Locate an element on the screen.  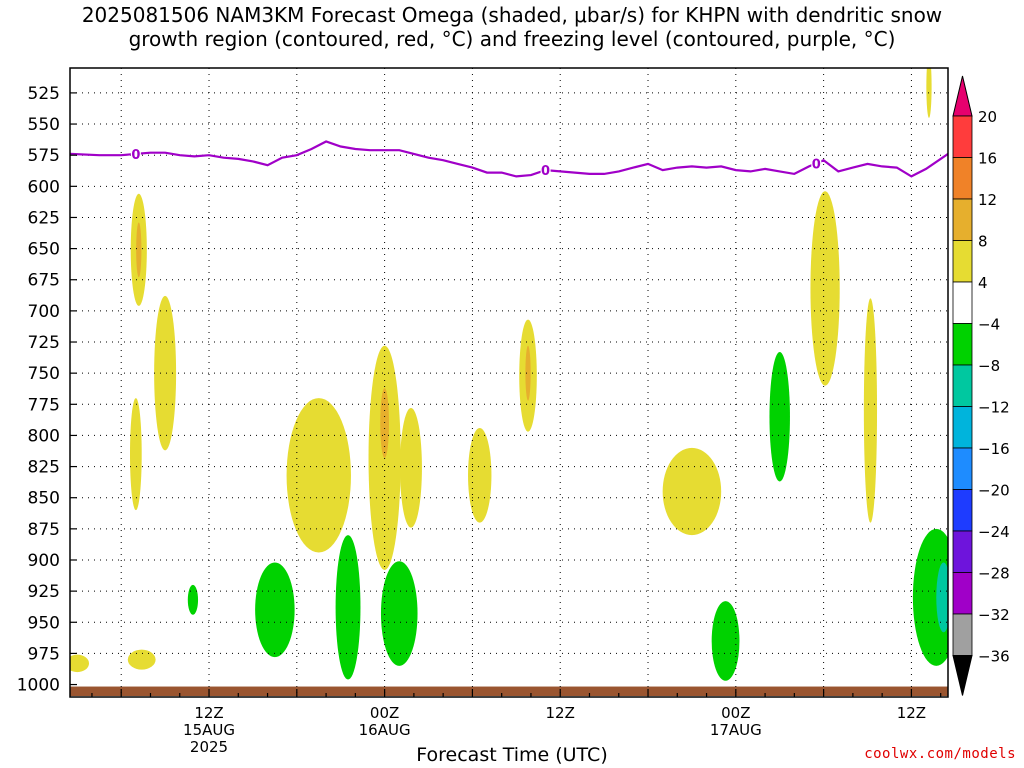
freezing-level-layer: 0 0 0 is located at coordinates (509, 159).